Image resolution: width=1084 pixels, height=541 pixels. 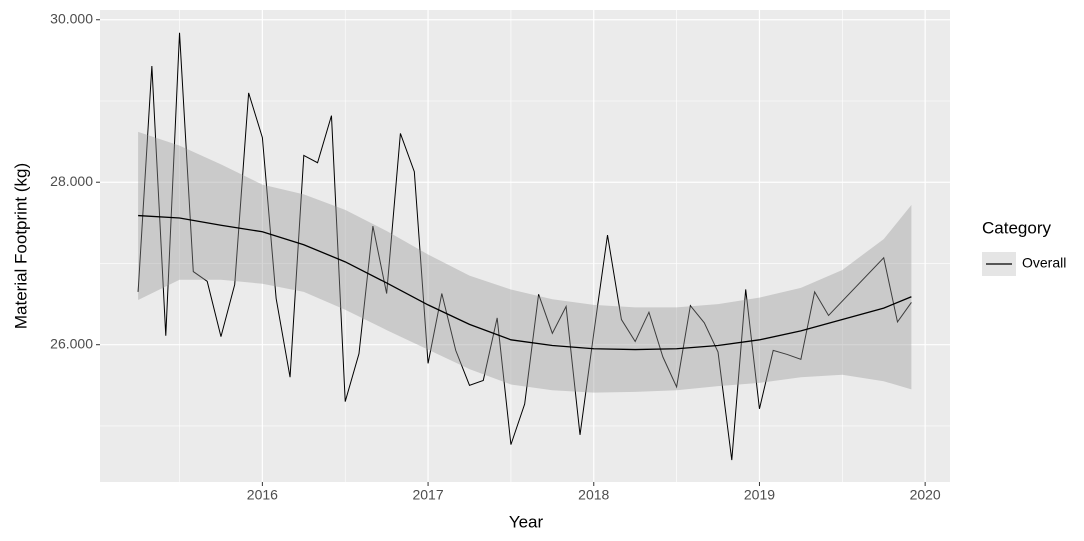 I want to click on legend: Category Overall, so click(x=1024, y=247).